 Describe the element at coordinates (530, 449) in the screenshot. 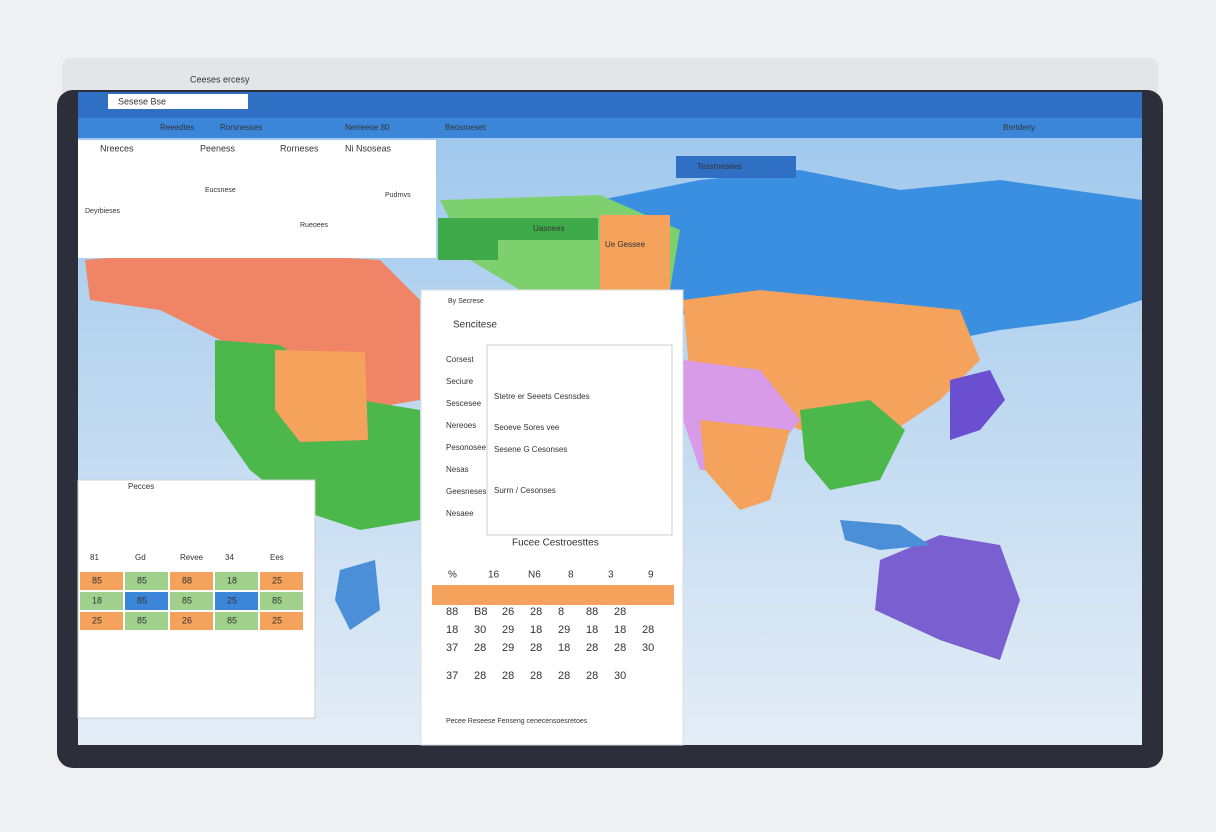

I see `card-item: Sesene G Cesonses` at that location.